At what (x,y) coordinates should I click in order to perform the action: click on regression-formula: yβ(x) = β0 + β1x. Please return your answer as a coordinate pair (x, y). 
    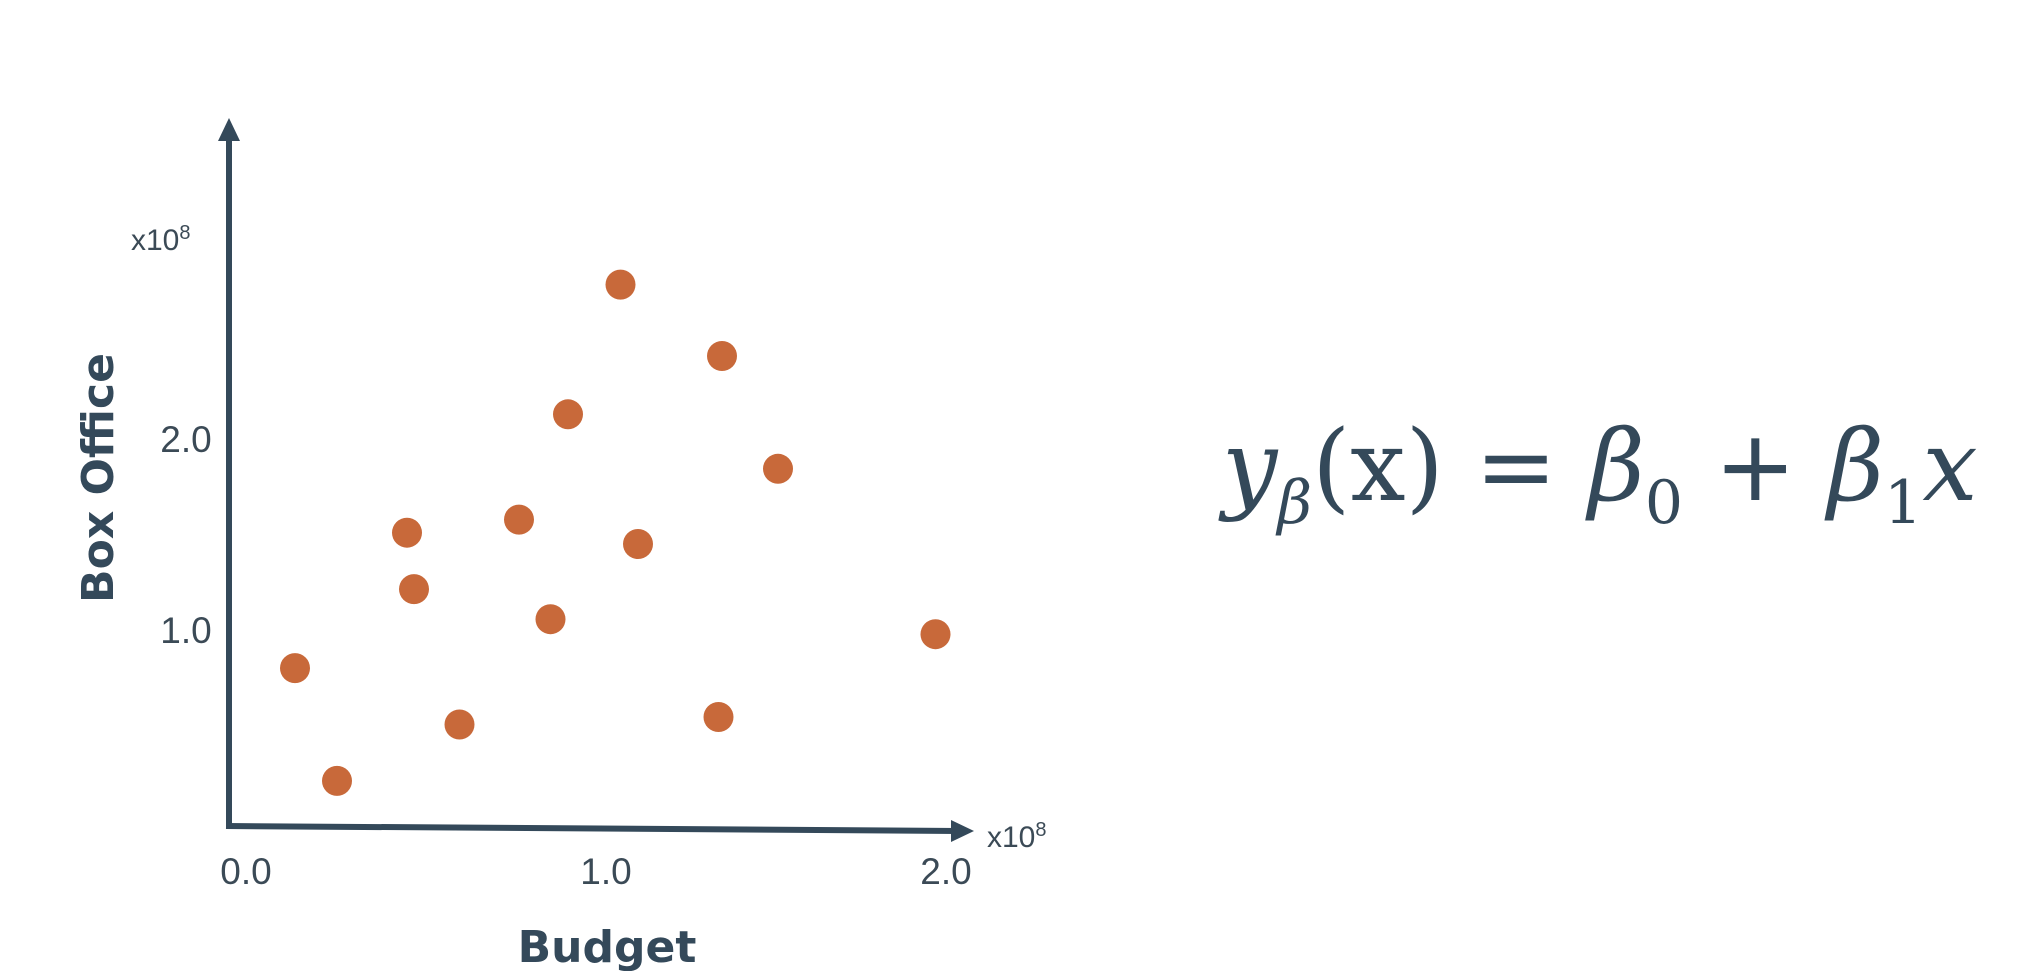
    Looking at the image, I should click on (1612, 475).